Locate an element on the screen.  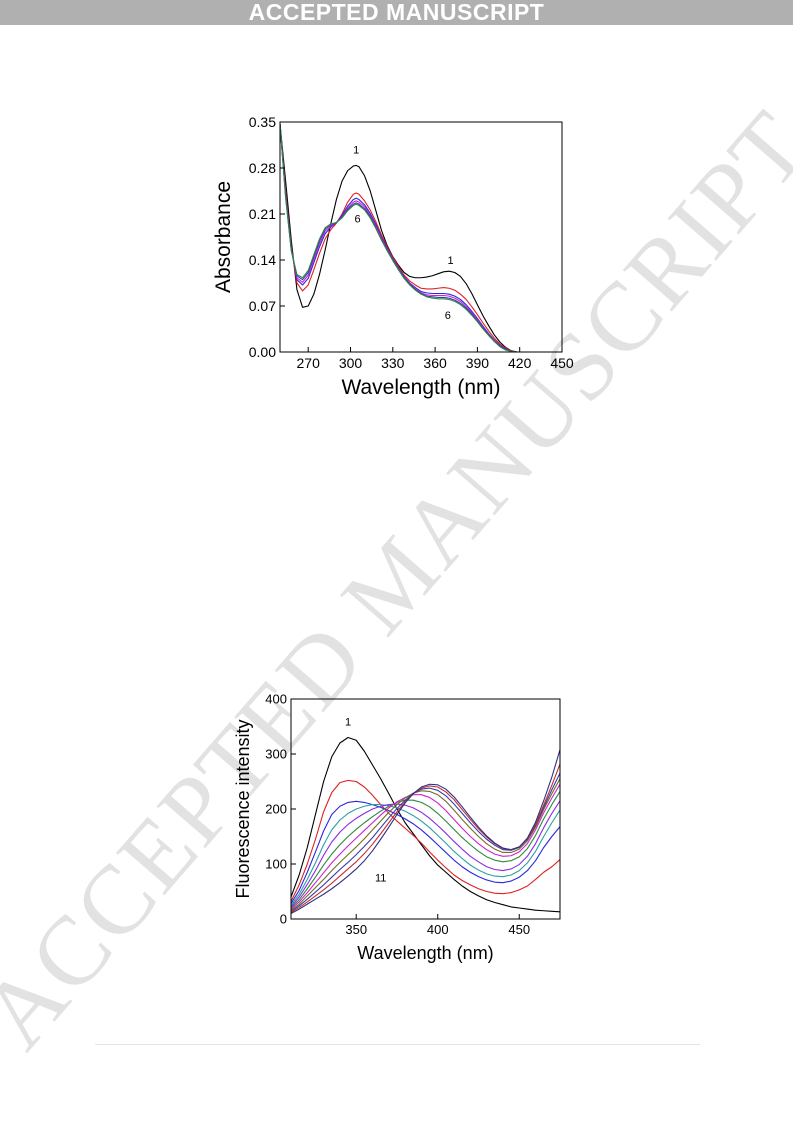
y-axis-label: Absorbance is located at coordinates (223, 237).